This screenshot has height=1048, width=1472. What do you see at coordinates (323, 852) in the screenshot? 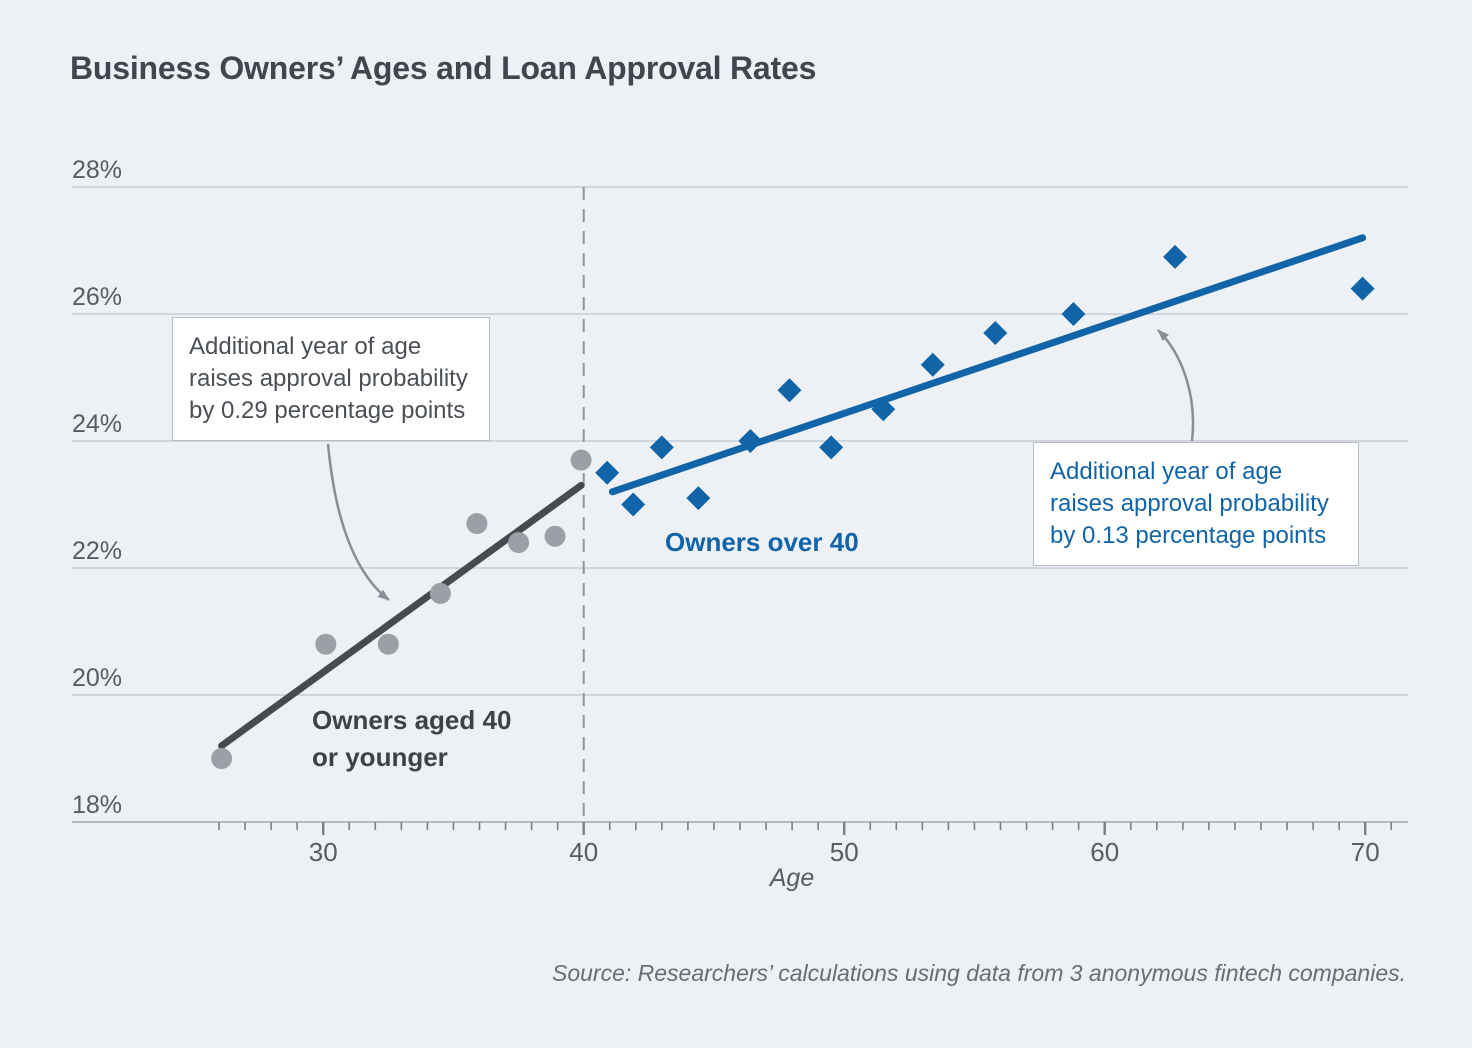
I see `x-axis-label: 30` at bounding box center [323, 852].